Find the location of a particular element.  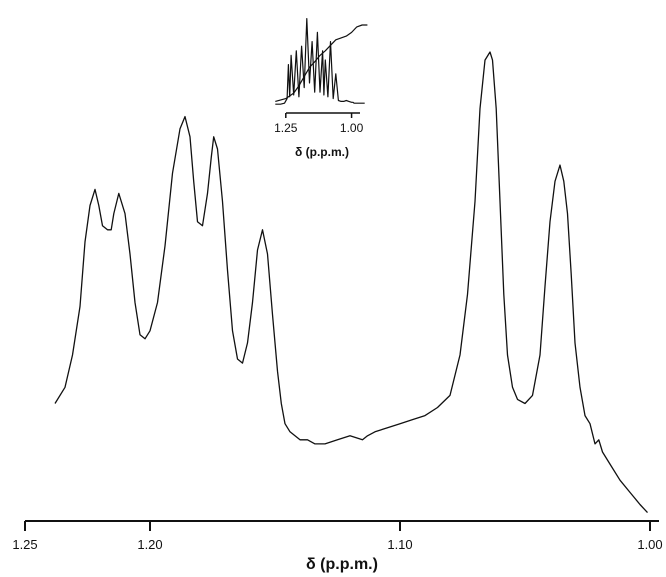

main-x-tick-label: 1.00 is located at coordinates (649, 544).